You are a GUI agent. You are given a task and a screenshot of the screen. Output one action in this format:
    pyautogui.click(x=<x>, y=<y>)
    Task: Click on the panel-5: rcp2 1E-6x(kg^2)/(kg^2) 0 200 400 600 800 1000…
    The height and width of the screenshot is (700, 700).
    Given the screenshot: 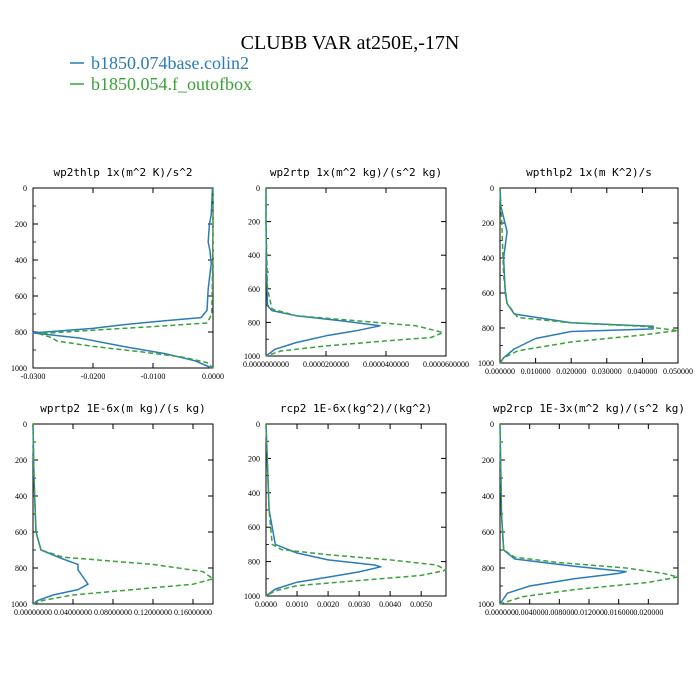 What is the action you would take?
    pyautogui.click(x=345, y=505)
    